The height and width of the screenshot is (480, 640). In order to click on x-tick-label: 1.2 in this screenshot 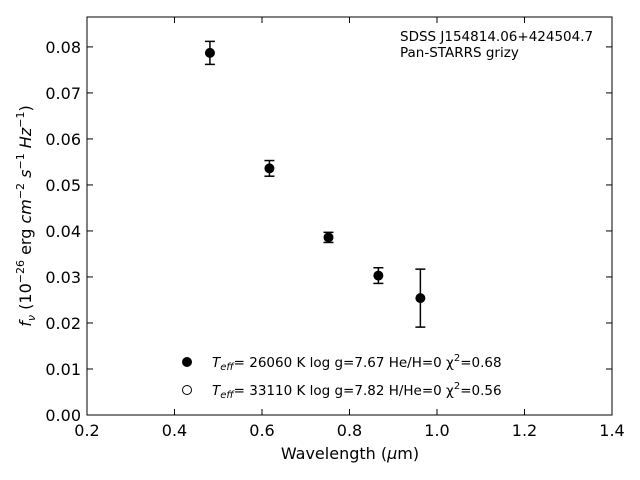, I will do `click(524, 430)`.